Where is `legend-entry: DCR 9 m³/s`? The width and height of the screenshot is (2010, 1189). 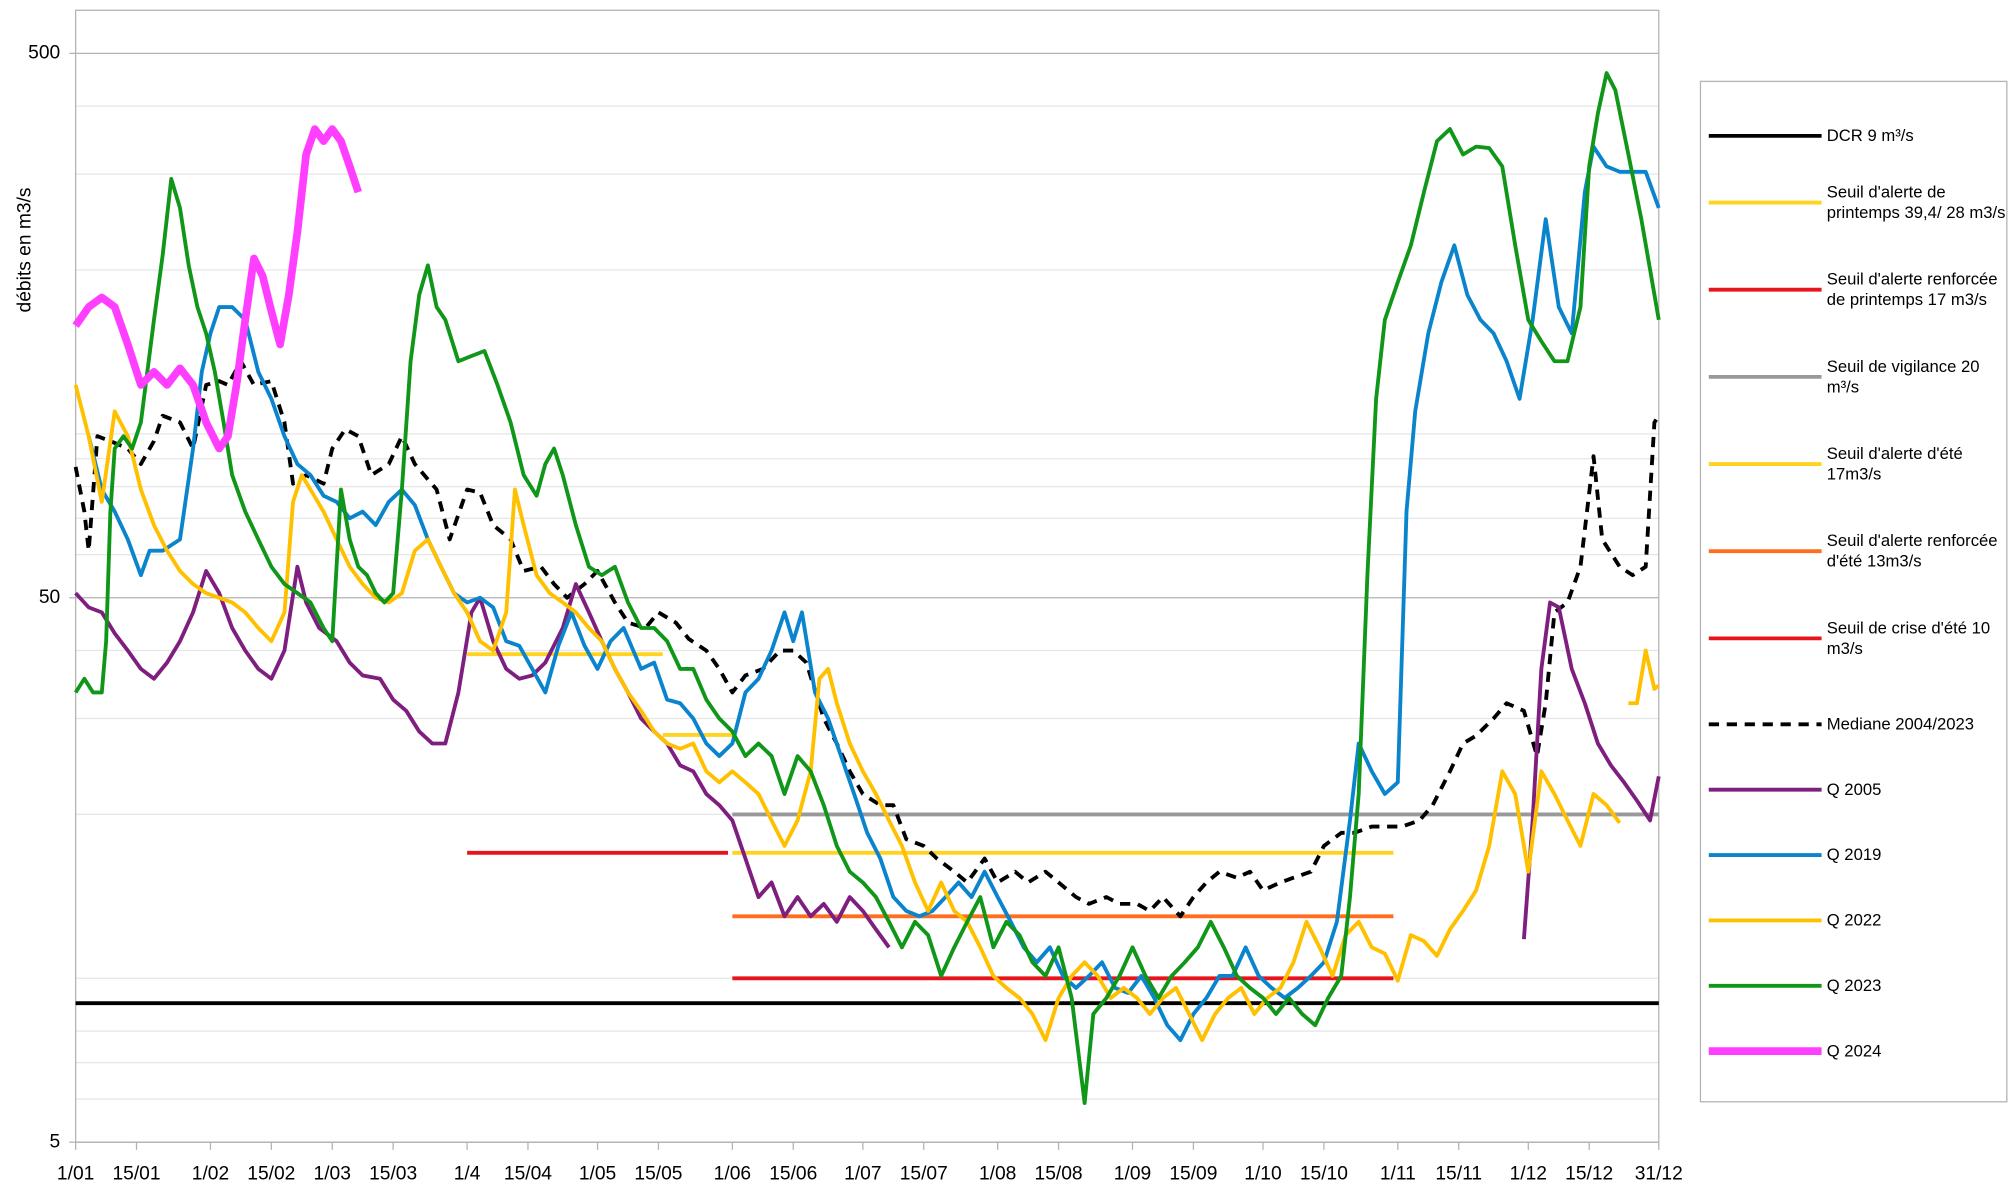
legend-entry: DCR 9 m³/s is located at coordinates (1856, 135).